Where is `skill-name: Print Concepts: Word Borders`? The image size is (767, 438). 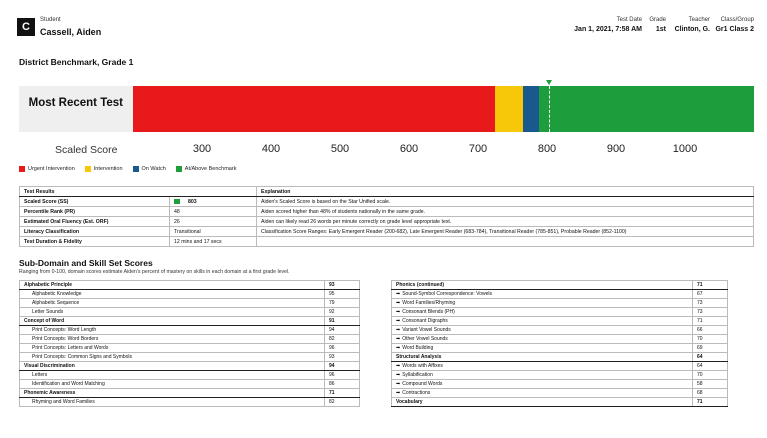
skill-name: Print Concepts: Word Borders is located at coordinates (172, 339).